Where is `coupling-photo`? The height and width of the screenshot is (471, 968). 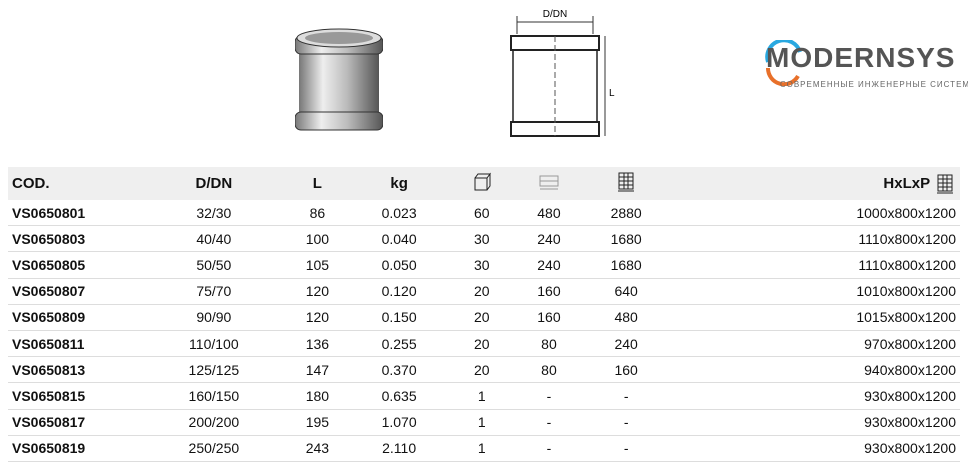 coupling-photo is located at coordinates (339, 79).